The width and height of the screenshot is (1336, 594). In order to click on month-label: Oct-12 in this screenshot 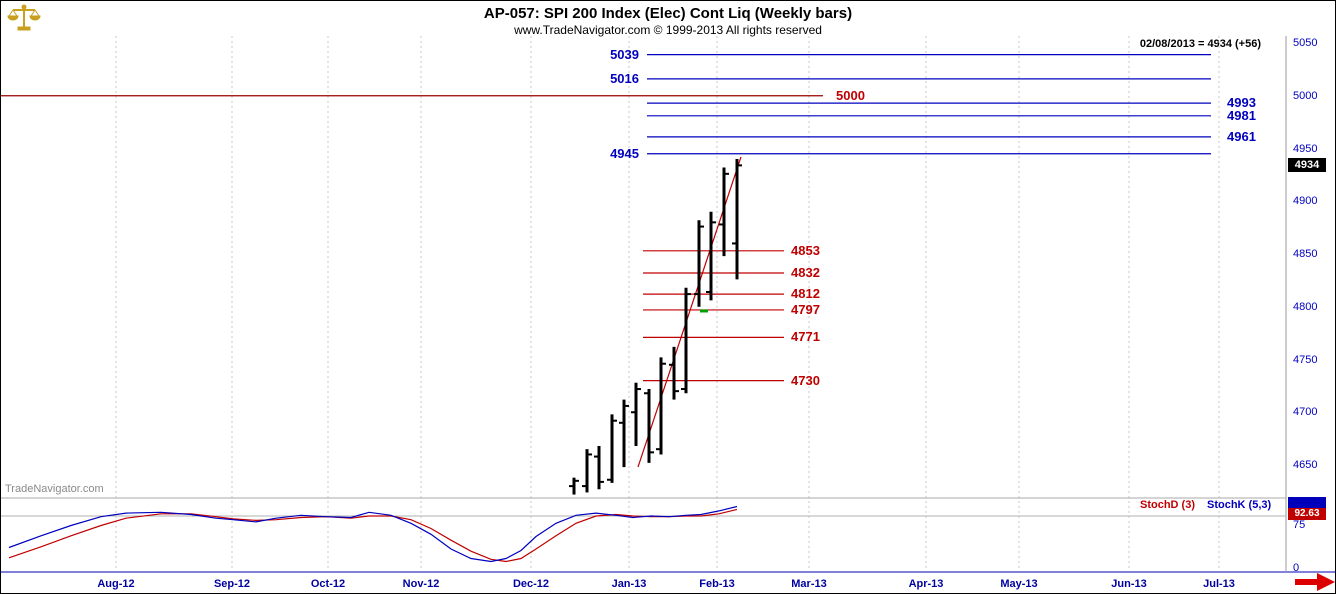, I will do `click(328, 584)`.